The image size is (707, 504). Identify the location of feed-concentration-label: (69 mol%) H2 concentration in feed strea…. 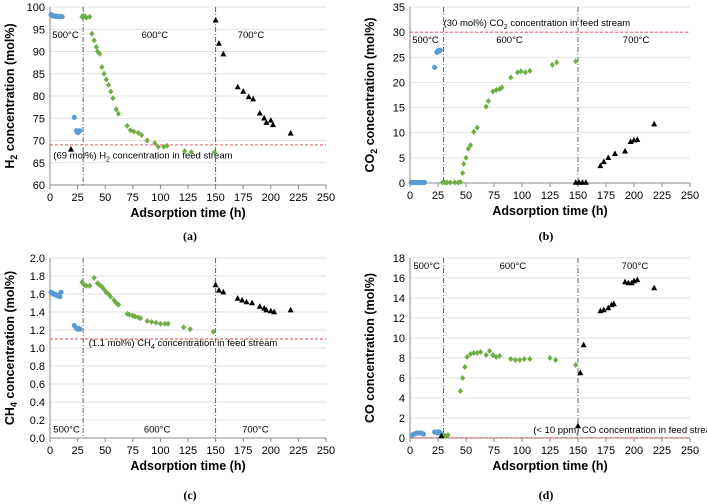
(142, 156).